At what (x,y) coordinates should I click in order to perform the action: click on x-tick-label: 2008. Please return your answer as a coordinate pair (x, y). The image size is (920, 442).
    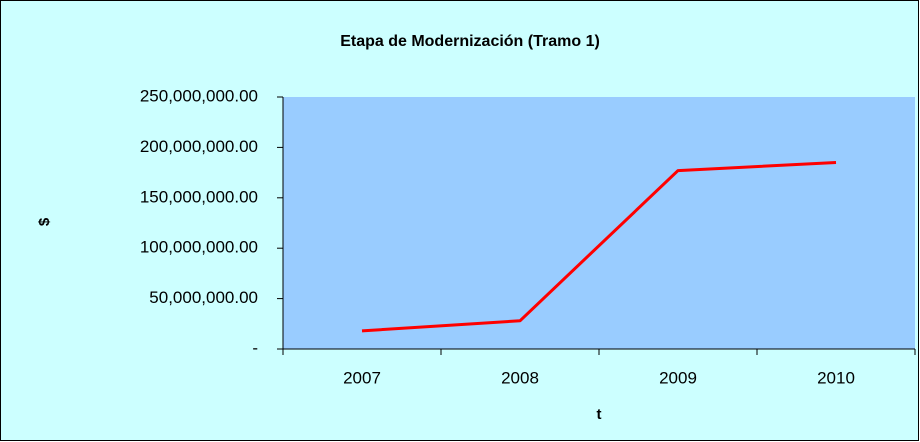
    Looking at the image, I should click on (520, 377).